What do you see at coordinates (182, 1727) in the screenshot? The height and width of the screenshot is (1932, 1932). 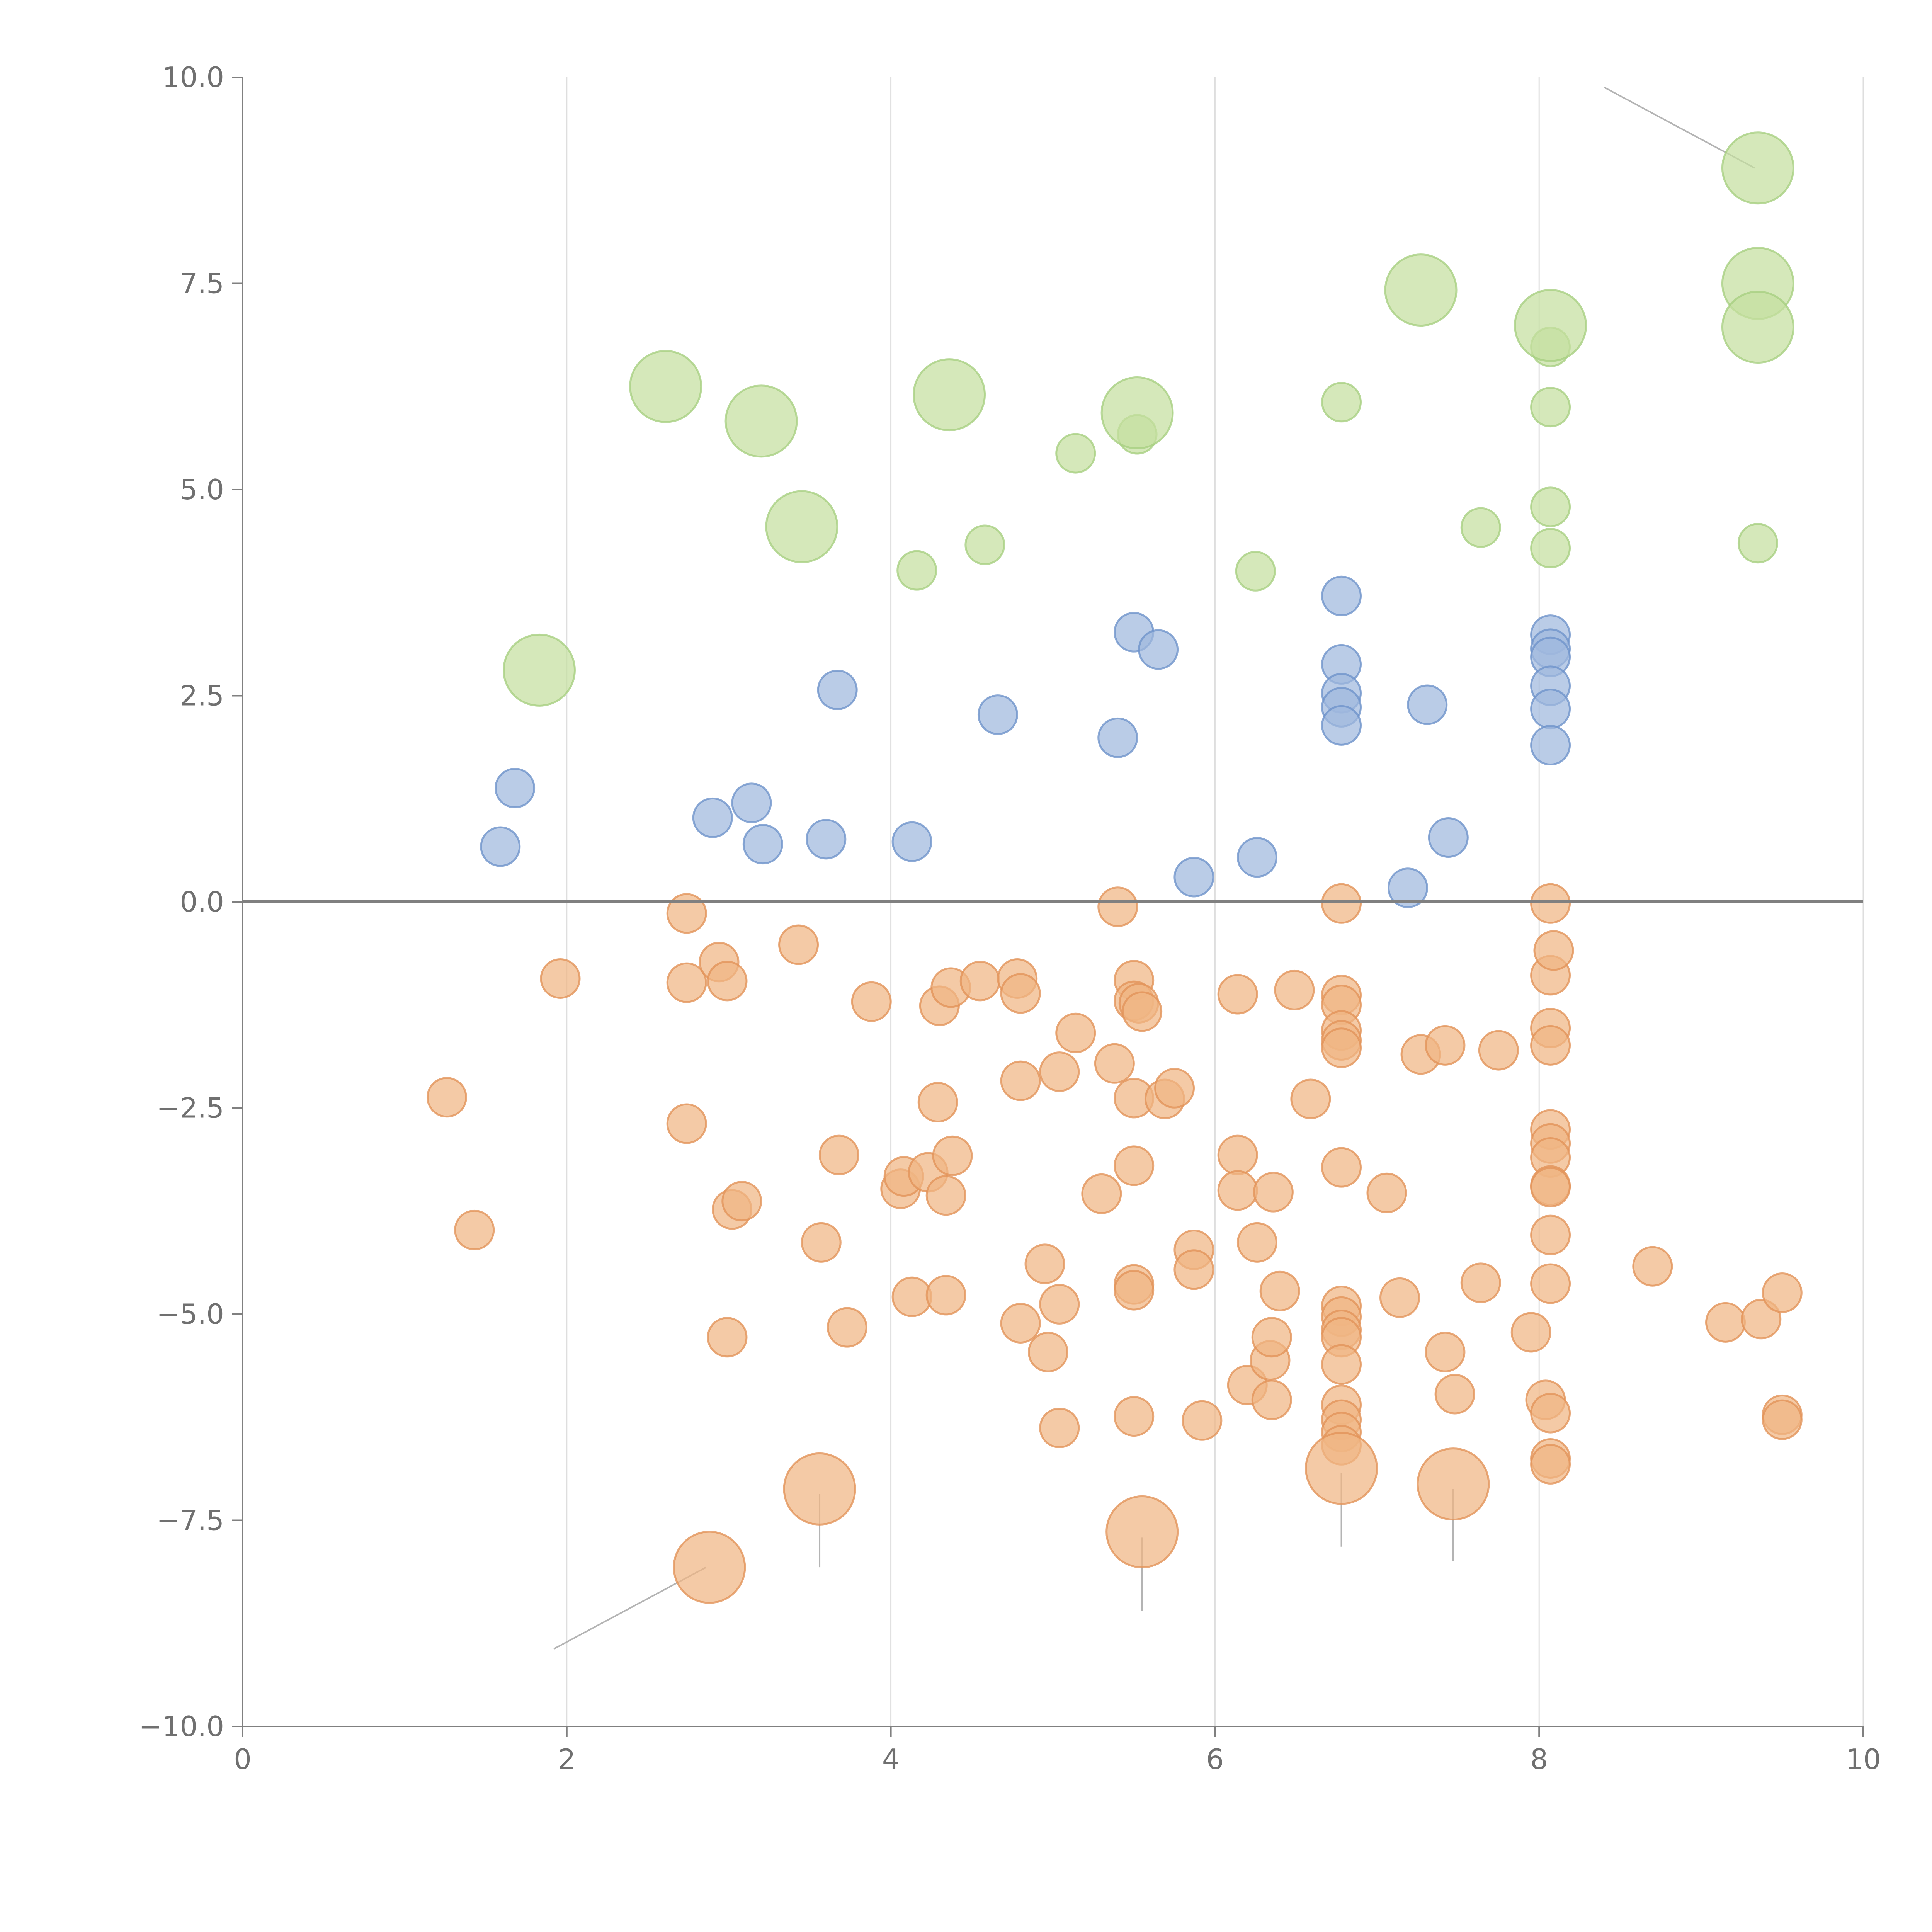 I see `y-tick-label: −10.0` at bounding box center [182, 1727].